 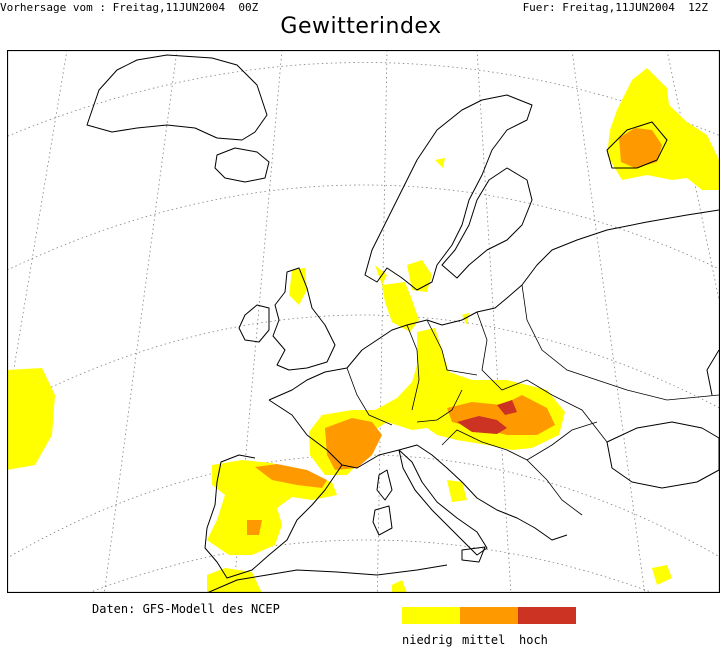 What do you see at coordinates (487, 417) in the screenshot?
I see `index-high-areas` at bounding box center [487, 417].